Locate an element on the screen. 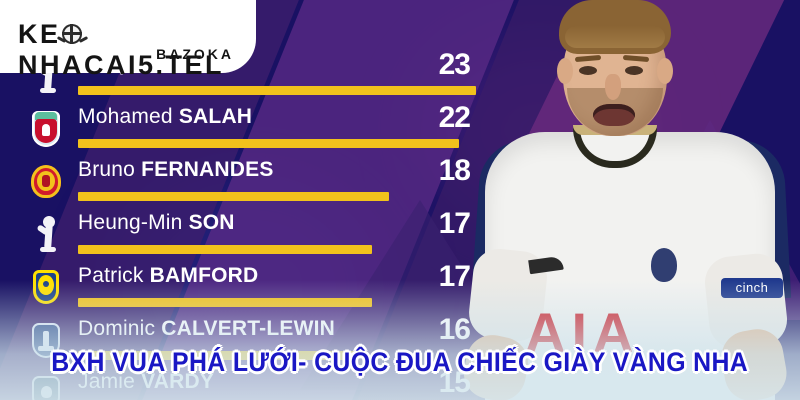 This screenshot has width=800, height=400. hair is located at coordinates (615, 27).